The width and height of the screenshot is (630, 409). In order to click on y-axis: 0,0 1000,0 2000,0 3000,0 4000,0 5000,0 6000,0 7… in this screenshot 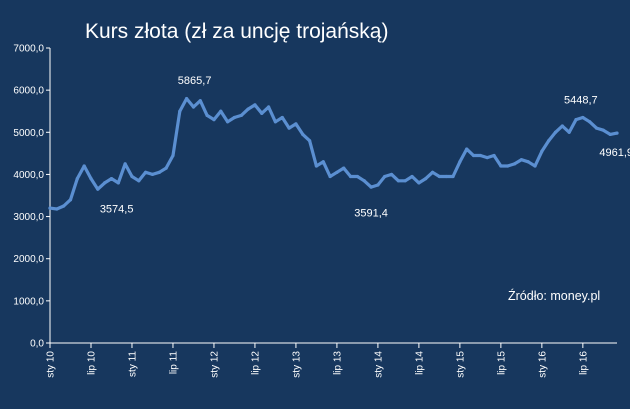, I will do `click(32, 197)`.